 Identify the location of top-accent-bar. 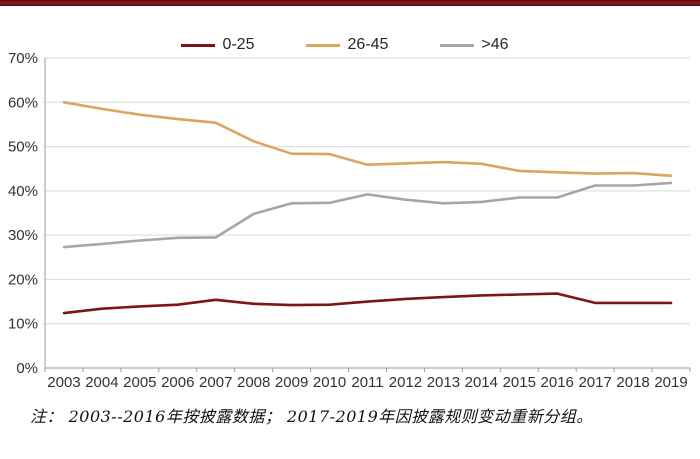
(350, 3).